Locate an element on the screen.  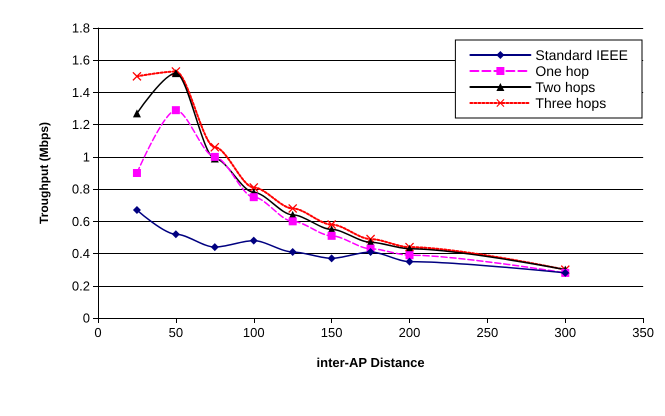
legend-label: Three hops is located at coordinates (570, 103).